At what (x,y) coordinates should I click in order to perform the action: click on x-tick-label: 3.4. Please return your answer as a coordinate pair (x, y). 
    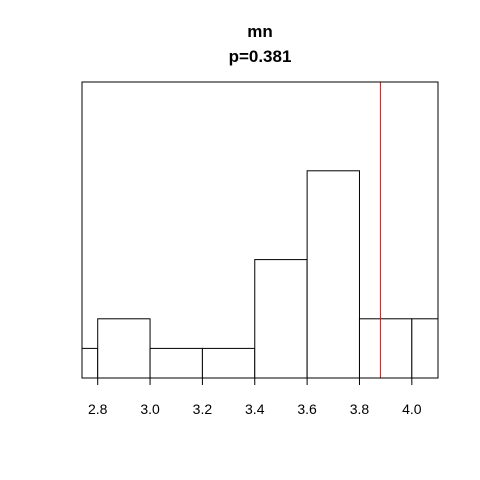
    Looking at the image, I should click on (255, 409).